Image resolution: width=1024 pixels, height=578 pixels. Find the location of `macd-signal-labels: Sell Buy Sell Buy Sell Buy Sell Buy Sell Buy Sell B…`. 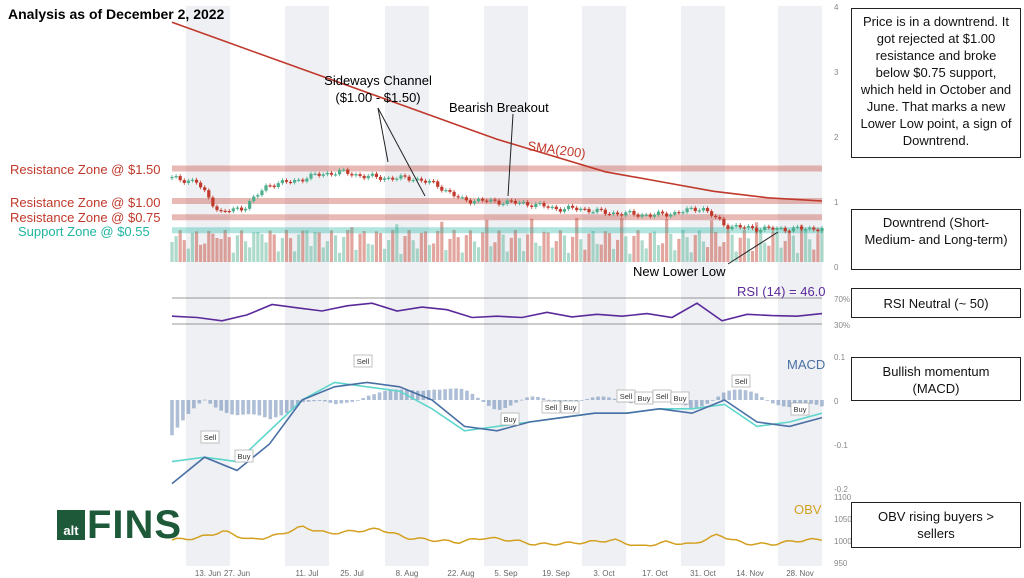

macd-signal-labels: Sell Buy Sell Buy Sell Buy Sell Buy Sell Buy Sell B… is located at coordinates (505, 408).